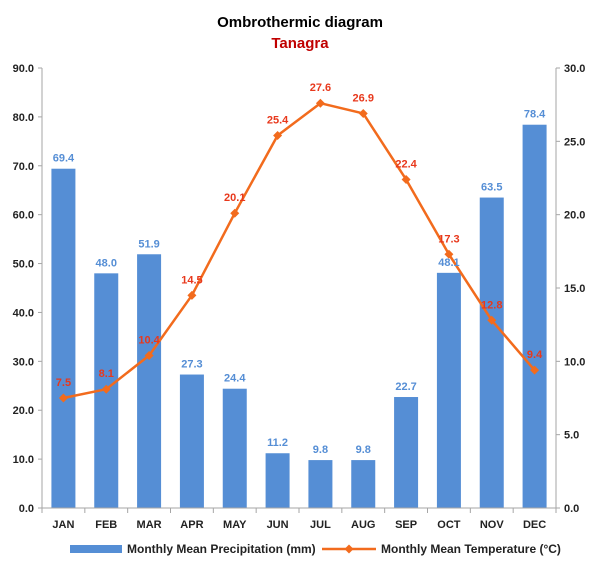 The image size is (600, 572). What do you see at coordinates (23, 216) in the screenshot?
I see `left-tick-label: 60.0` at bounding box center [23, 216].